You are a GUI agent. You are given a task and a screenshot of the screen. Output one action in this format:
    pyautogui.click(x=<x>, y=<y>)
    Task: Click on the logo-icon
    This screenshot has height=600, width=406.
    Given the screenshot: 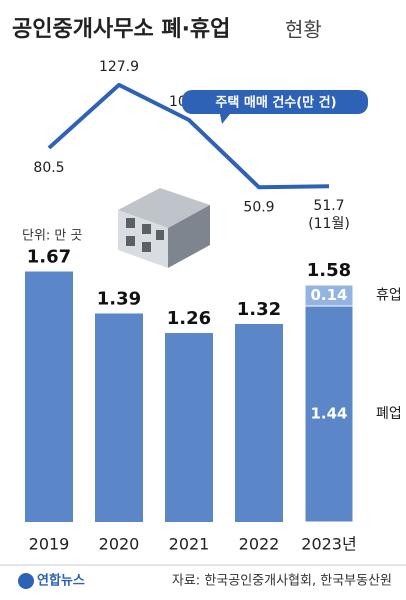 What is the action you would take?
    pyautogui.click(x=26, y=581)
    